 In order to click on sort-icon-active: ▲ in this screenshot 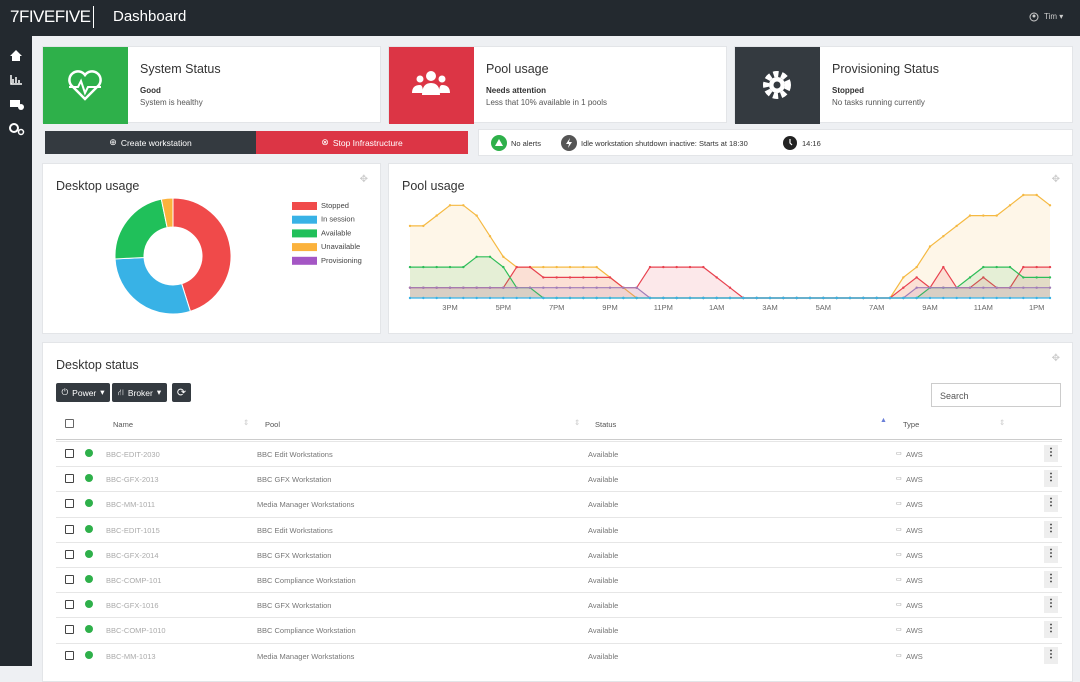, I will do `click(883, 420)`.